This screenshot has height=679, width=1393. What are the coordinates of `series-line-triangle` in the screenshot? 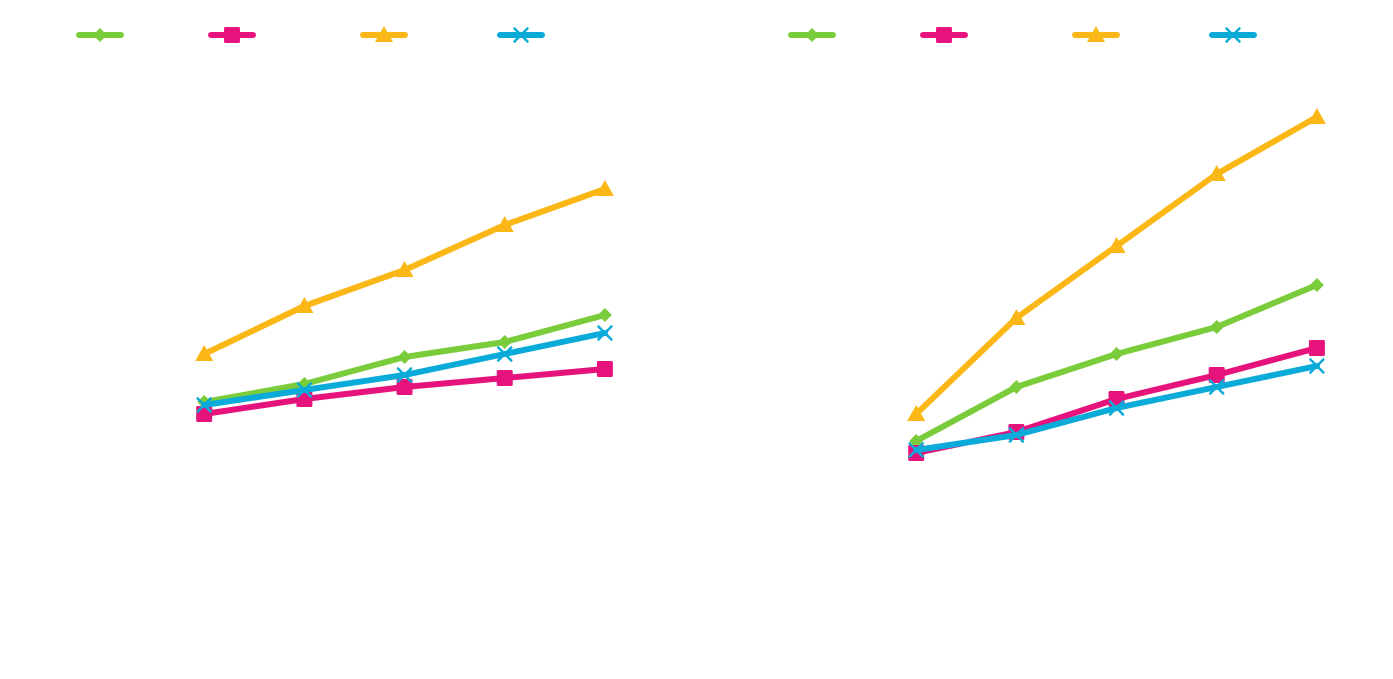 It's located at (1116, 265).